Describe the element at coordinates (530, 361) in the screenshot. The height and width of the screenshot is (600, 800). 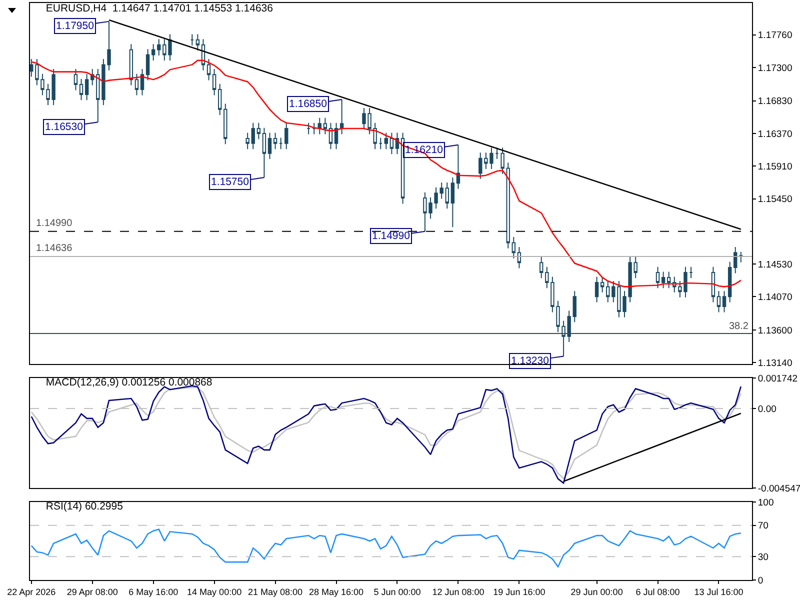
I see `annotation: 1.13230` at that location.